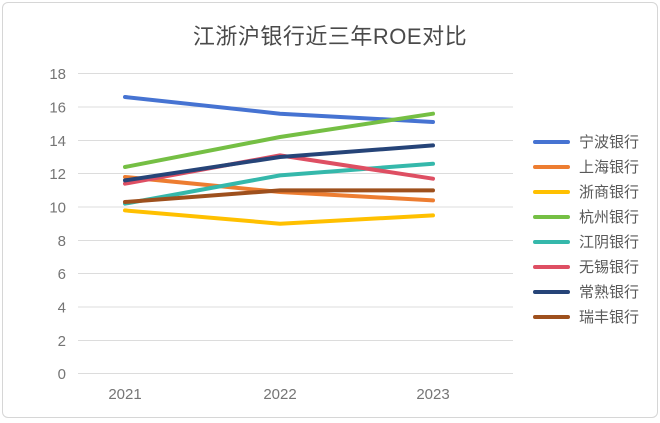 This screenshot has height=423, width=660. I want to click on chart-legend: 宁波银行上海银行浙商银行杭州银行江阴银行无锡银行常熟银行瑞丰银行, so click(586, 229).